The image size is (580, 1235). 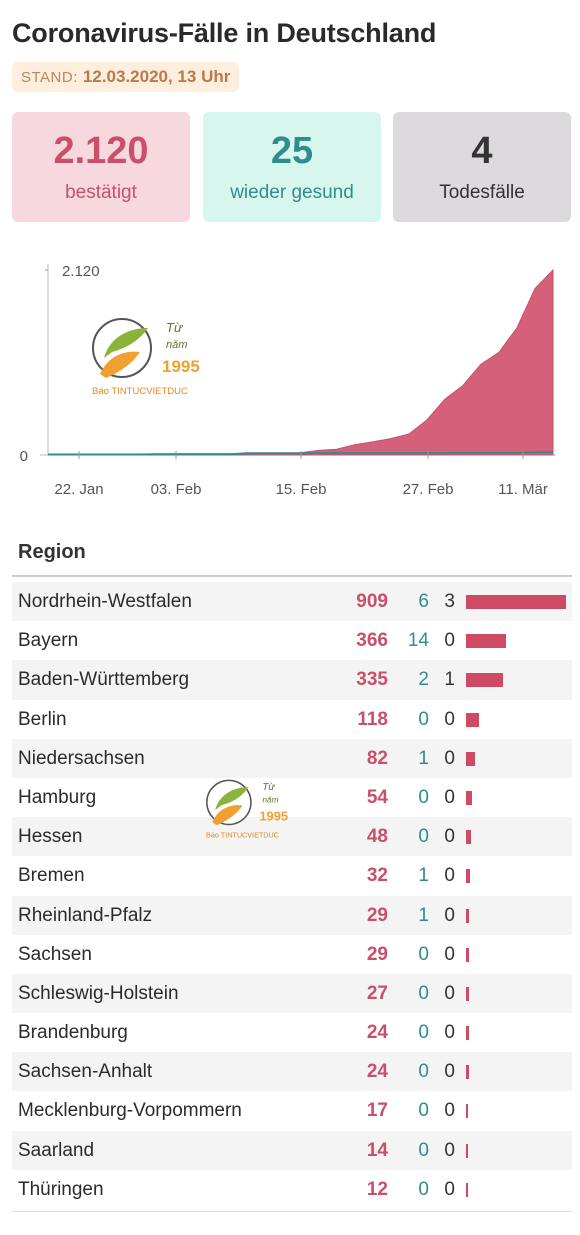 What do you see at coordinates (292, 602) in the screenshot?
I see `table-row: Nordrhein-Westfalen 909 6 3` at bounding box center [292, 602].